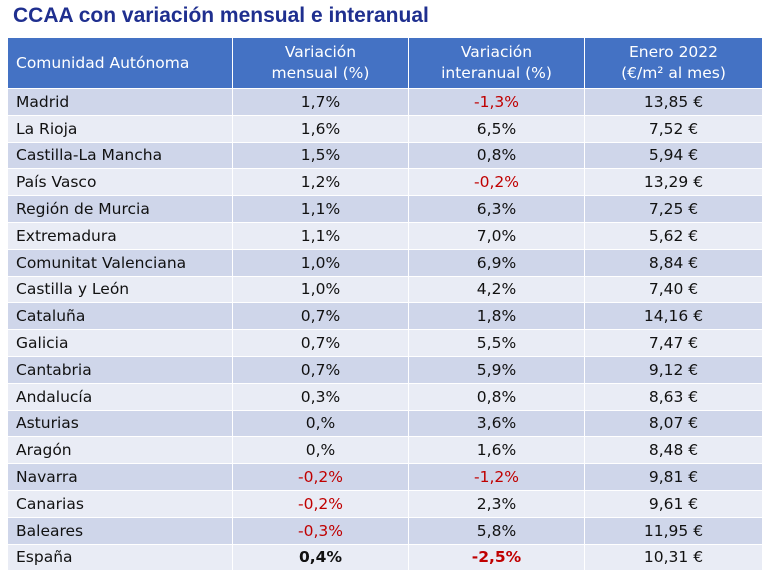 Image resolution: width=768 pixels, height=571 pixels. Describe the element at coordinates (120, 262) in the screenshot. I see `cell-comunidad: Comunitat Valenciana` at that location.